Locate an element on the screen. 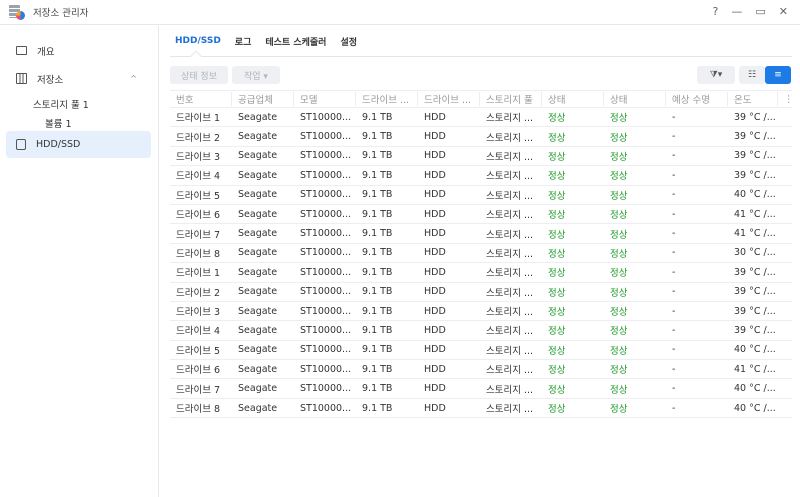 This screenshot has height=497, width=800. sidebar-item-pool: 스토리지 풀 1 is located at coordinates (61, 105).